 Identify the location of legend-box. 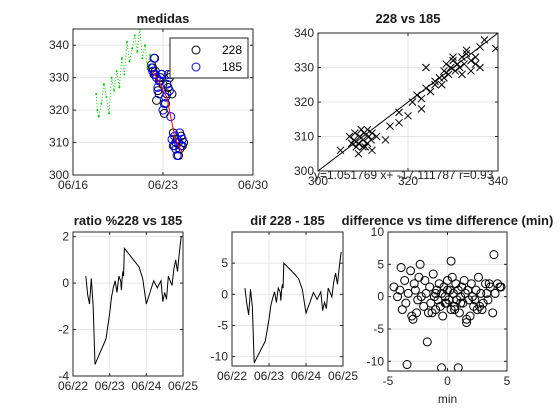
(209, 58).